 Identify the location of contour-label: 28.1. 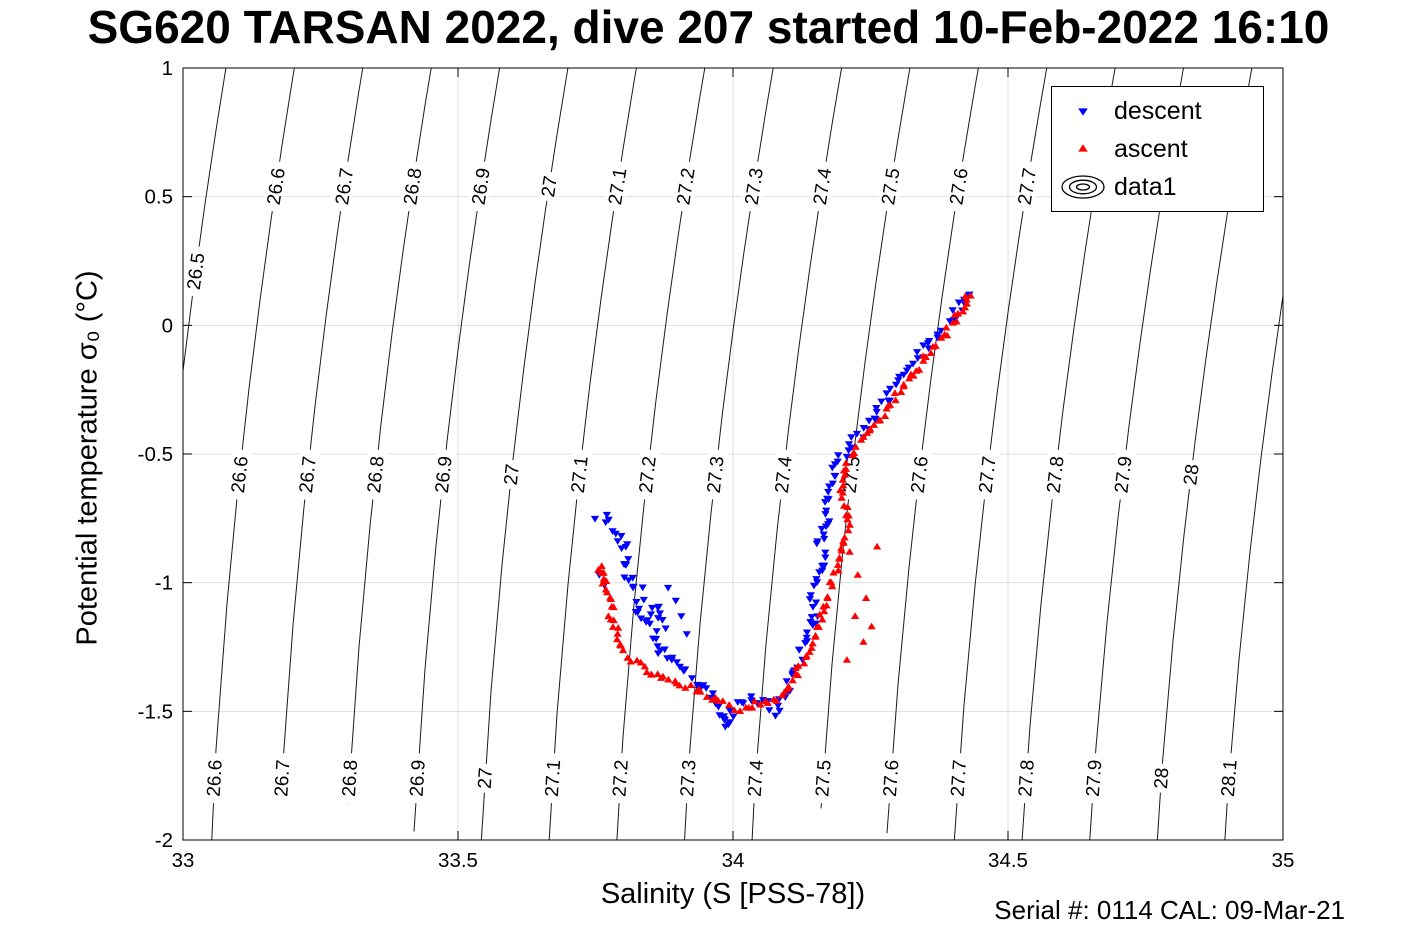
(1230, 778).